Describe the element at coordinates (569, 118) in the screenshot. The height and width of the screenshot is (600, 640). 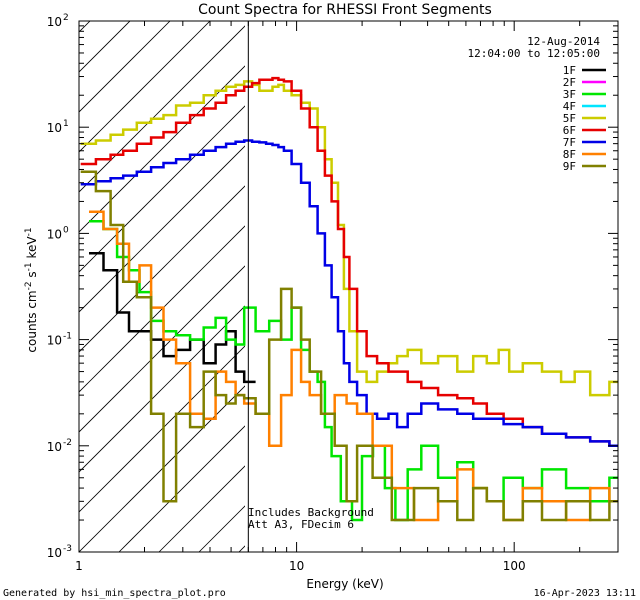
I see `legend-label: 5F` at that location.